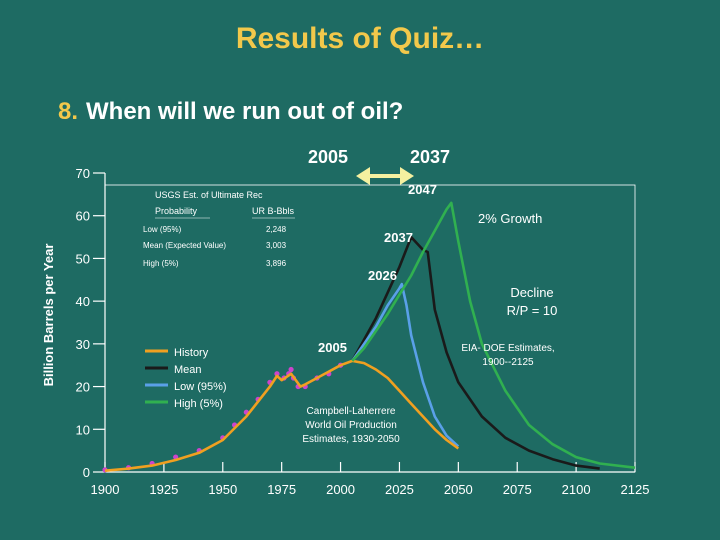 This screenshot has width=720, height=540. Describe the element at coordinates (351, 425) in the screenshot. I see `annotation-campbell-2: World Oil Production` at that location.